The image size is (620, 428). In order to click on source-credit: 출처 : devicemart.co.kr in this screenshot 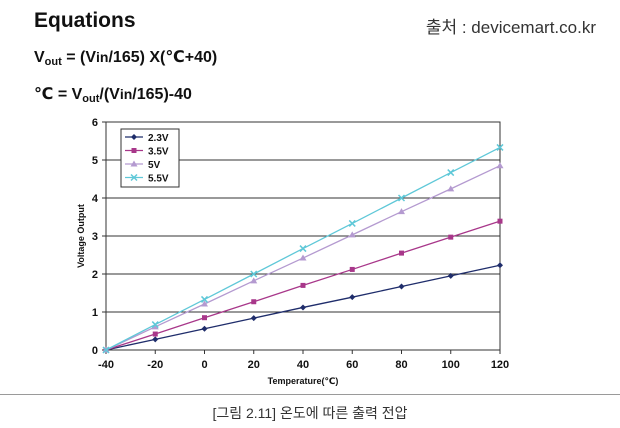, I will do `click(510, 27)`.